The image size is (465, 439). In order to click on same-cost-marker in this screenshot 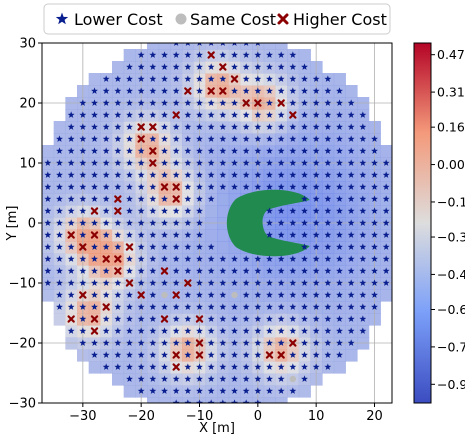, I will do `click(293, 379)`.